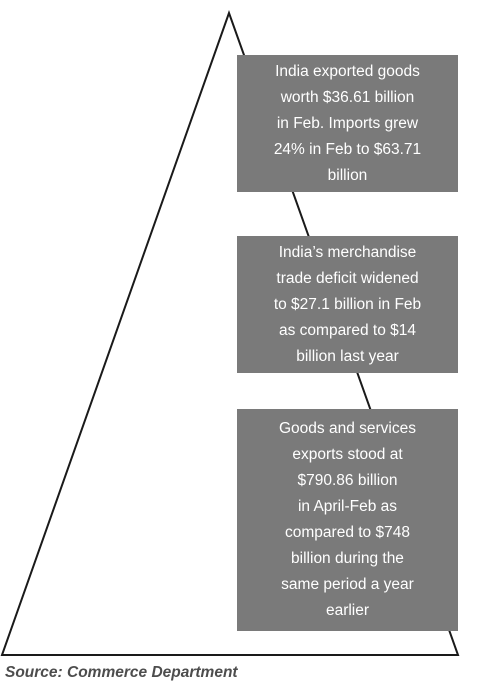 The height and width of the screenshot is (696, 501). I want to click on info-line: billion, so click(347, 175).